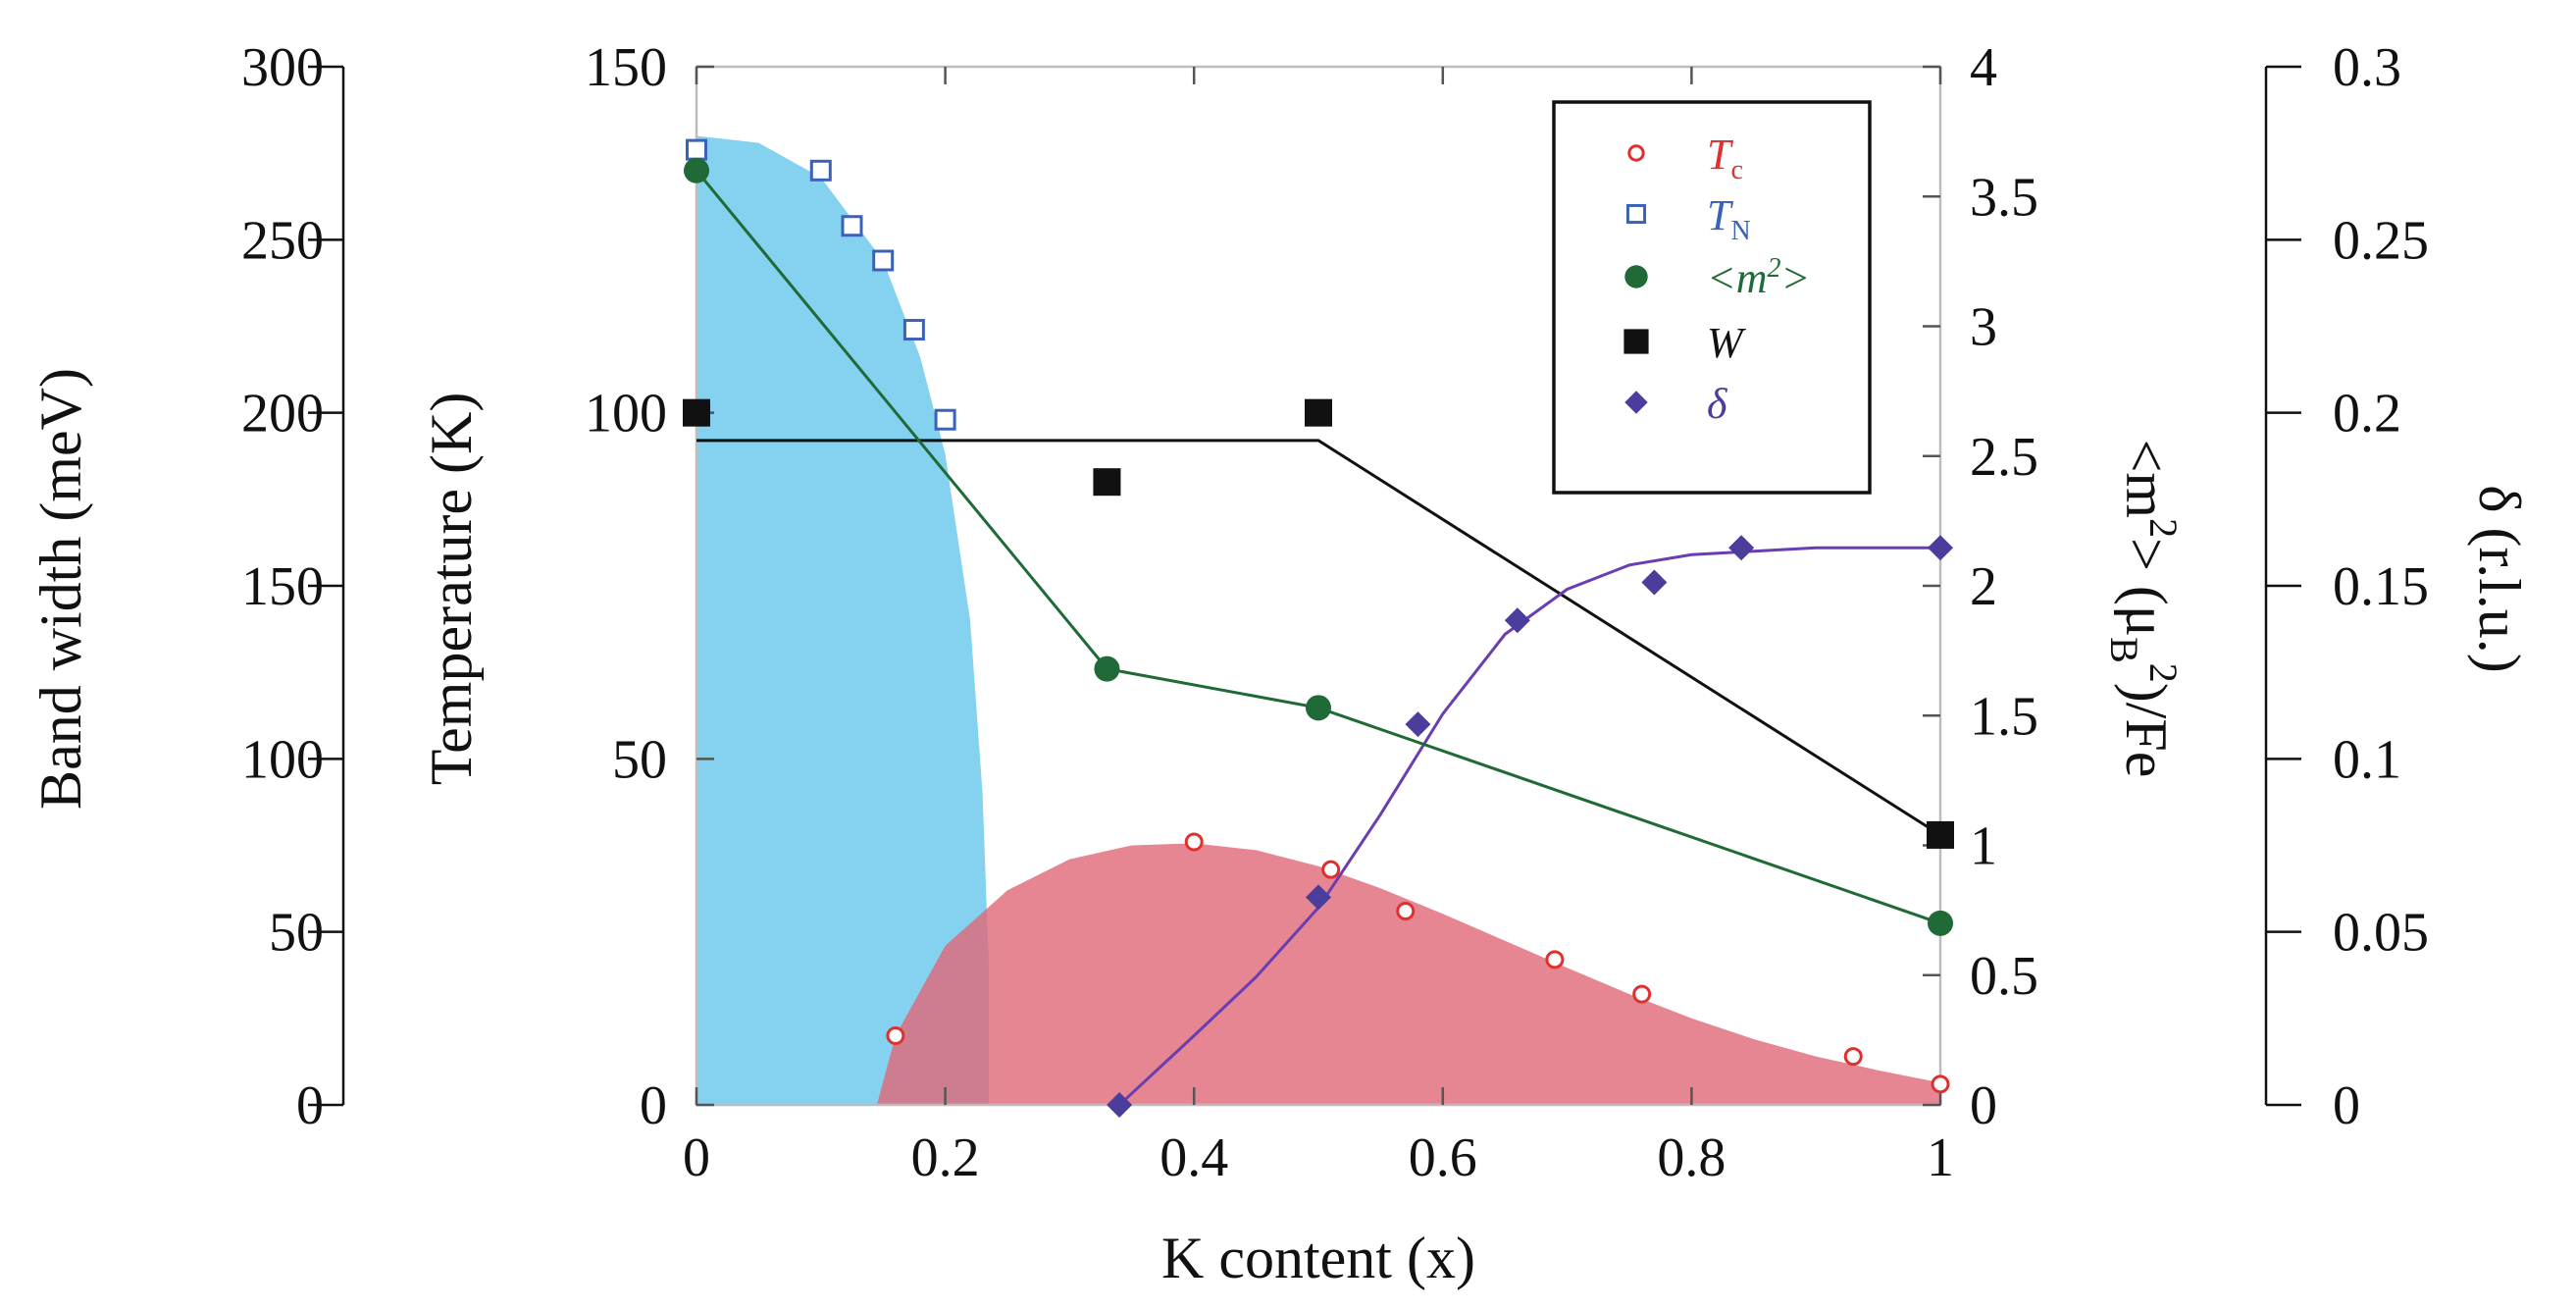  Describe the element at coordinates (1758, 277) in the screenshot. I see `legend-label-m2: <m2>` at that location.